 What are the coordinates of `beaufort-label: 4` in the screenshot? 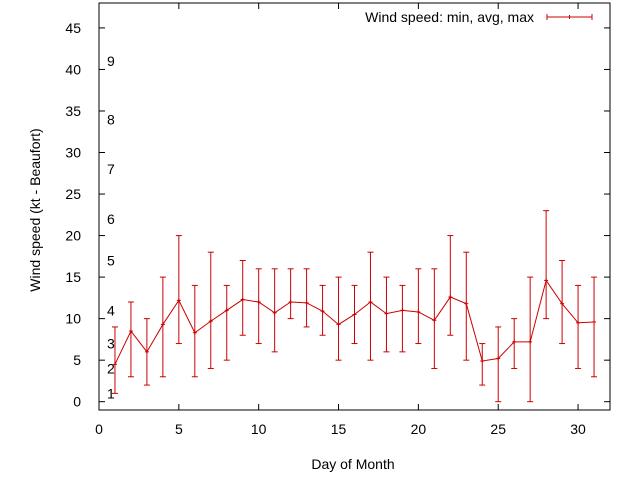 It's located at (111, 310).